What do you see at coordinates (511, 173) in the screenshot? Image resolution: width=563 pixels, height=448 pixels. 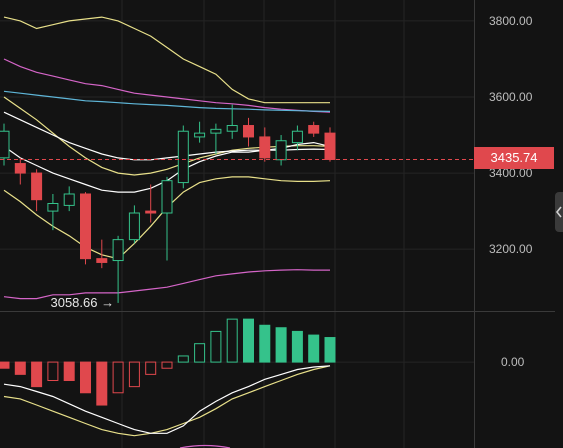 I see `y-tick-label-2: 3400.00` at bounding box center [511, 173].